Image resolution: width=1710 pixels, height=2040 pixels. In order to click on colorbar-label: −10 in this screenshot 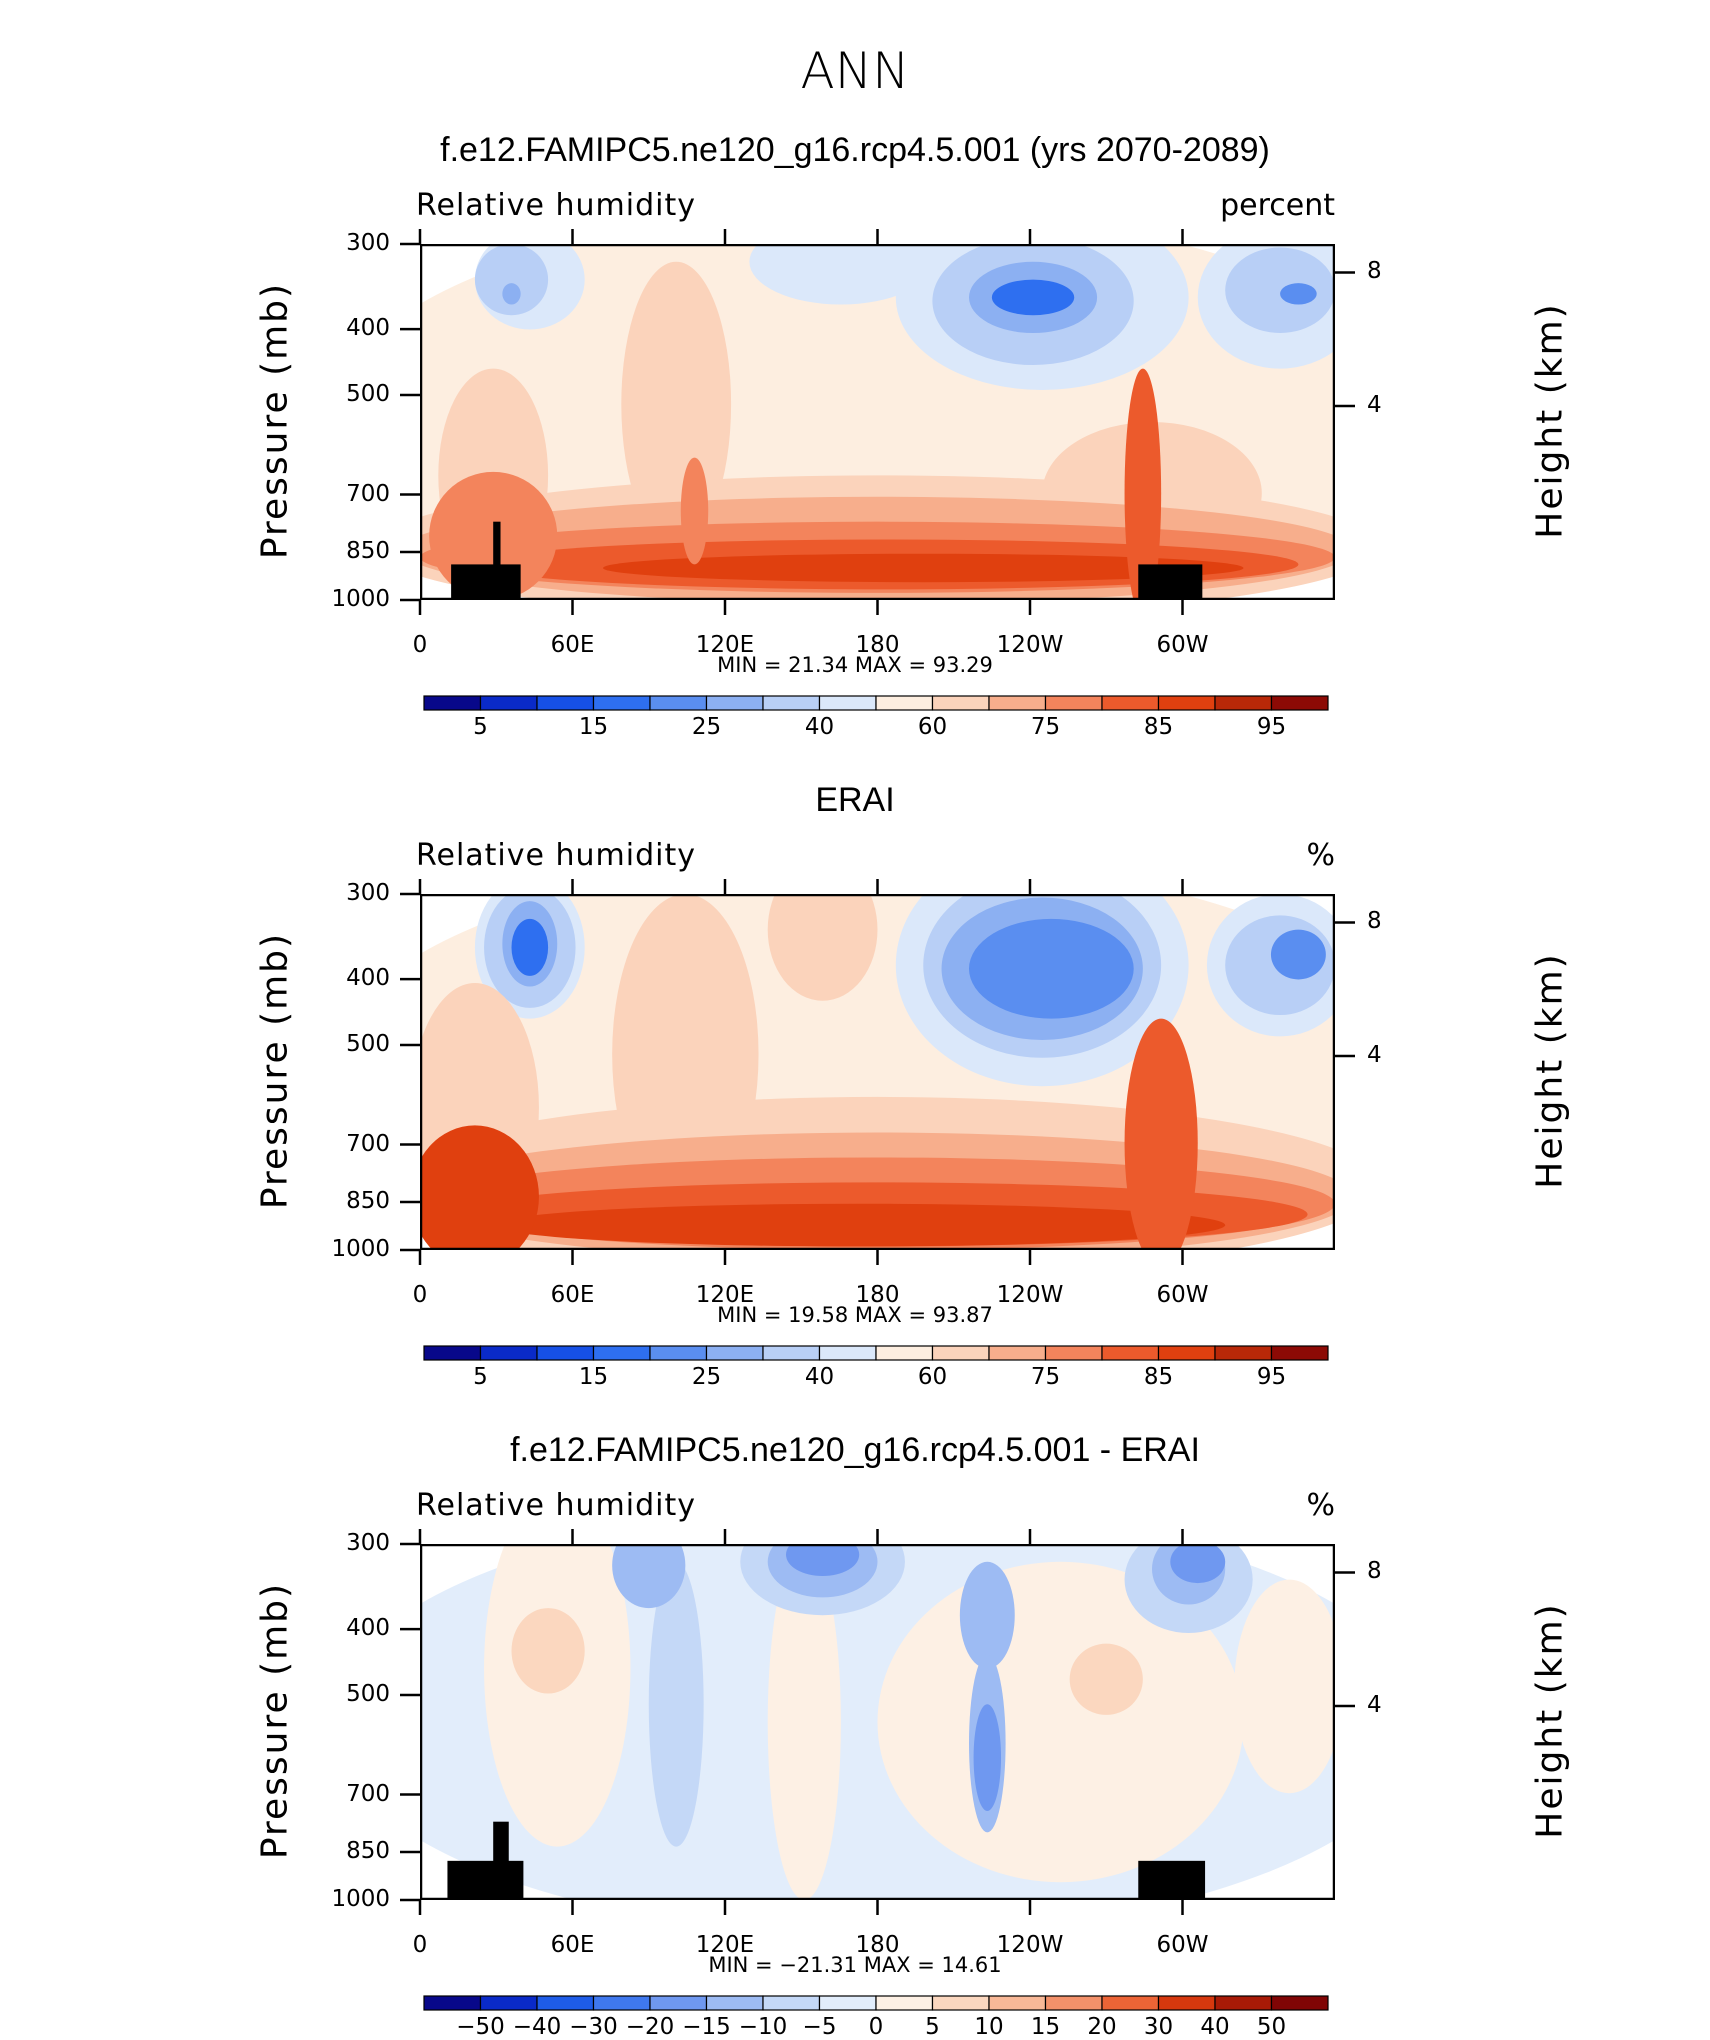, I will do `click(763, 2027)`.